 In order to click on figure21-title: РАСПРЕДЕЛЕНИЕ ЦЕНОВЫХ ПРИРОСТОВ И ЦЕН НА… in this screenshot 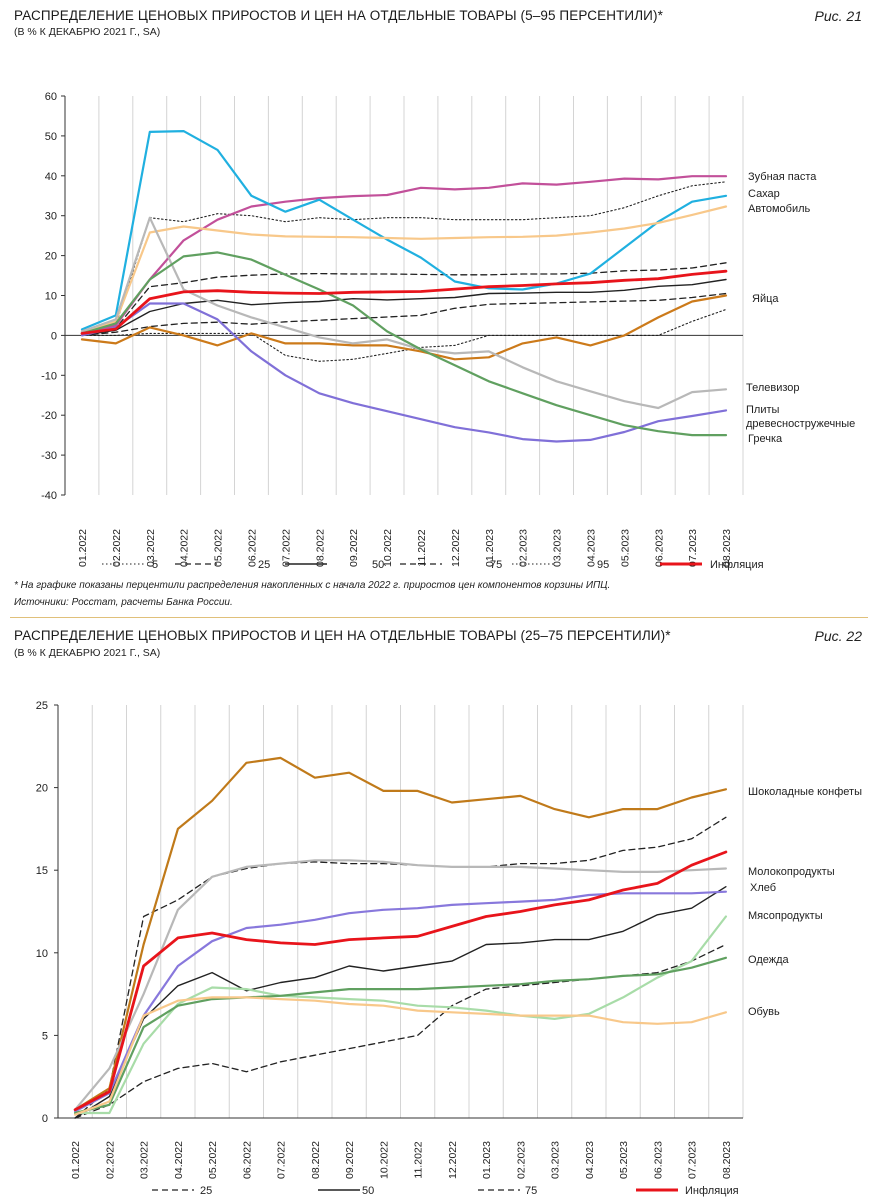, I will do `click(338, 15)`.